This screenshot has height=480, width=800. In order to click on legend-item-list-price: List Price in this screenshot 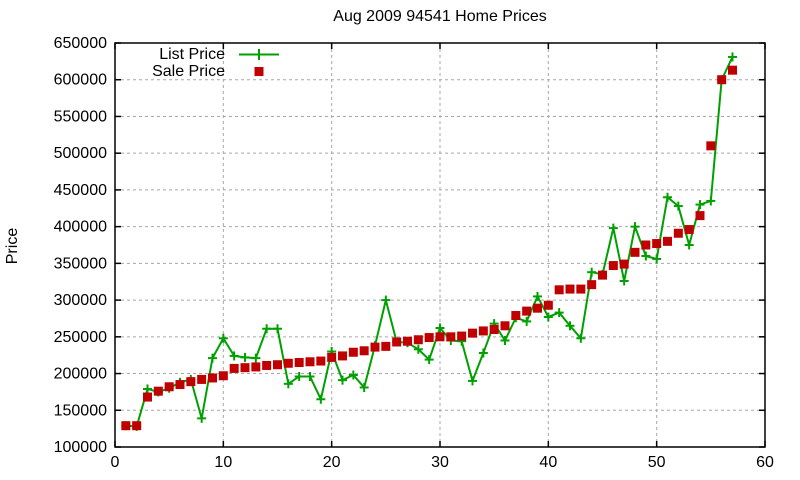, I will do `click(205, 54)`.